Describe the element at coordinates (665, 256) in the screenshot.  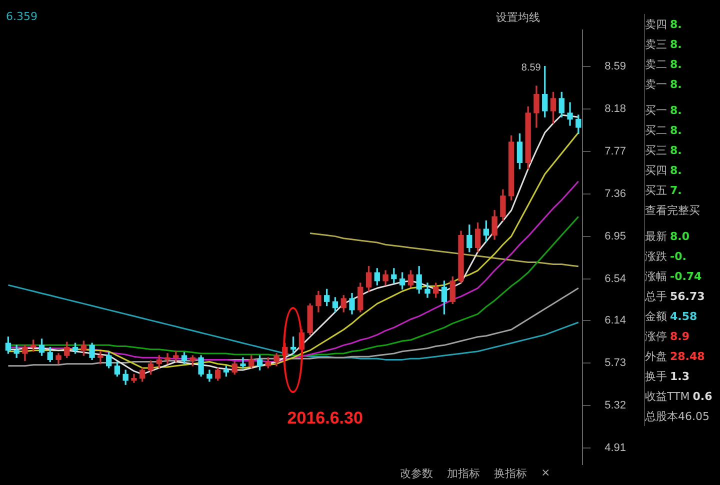
I see `text: 涨跌 -0.` at that location.